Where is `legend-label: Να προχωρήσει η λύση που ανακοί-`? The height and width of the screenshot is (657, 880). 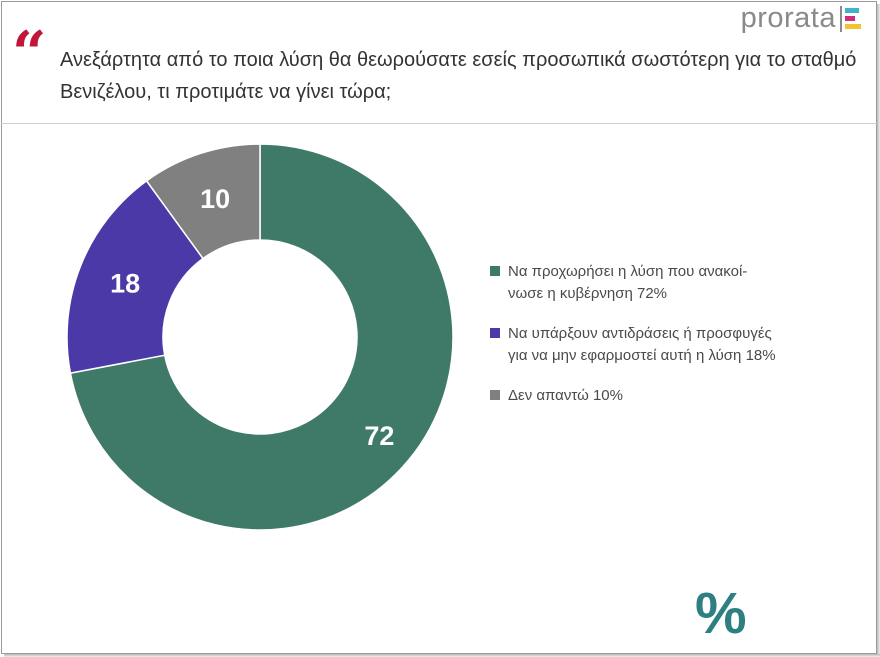 legend-label: Να προχωρήσει η λύση που ανακοί- is located at coordinates (628, 271).